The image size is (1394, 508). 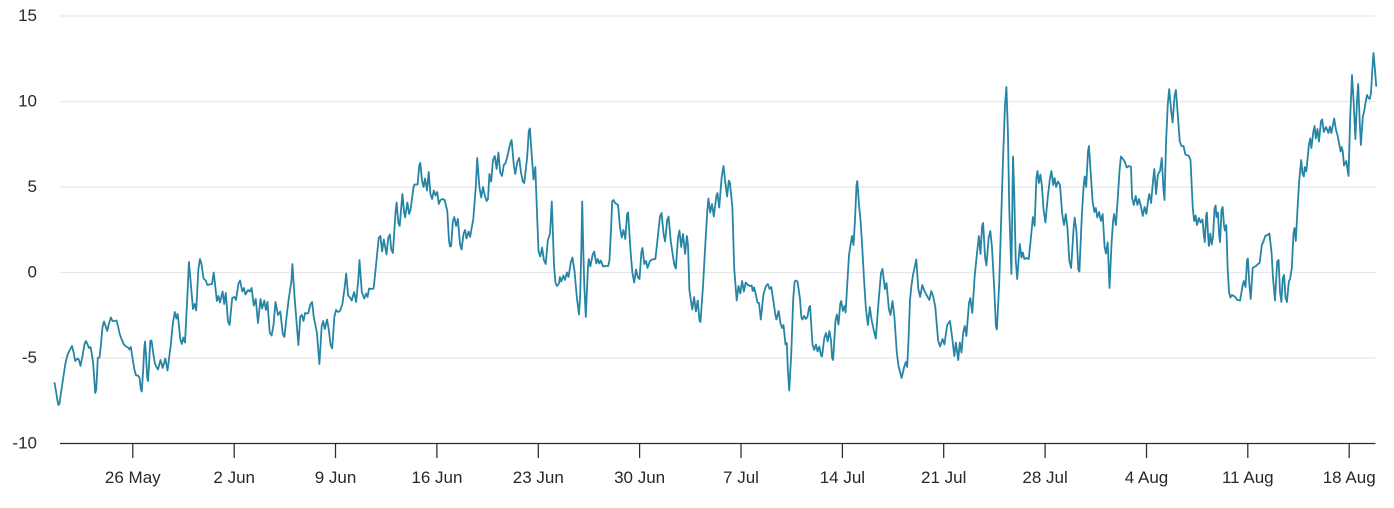 I want to click on svg-text: 5, so click(x=32, y=186).